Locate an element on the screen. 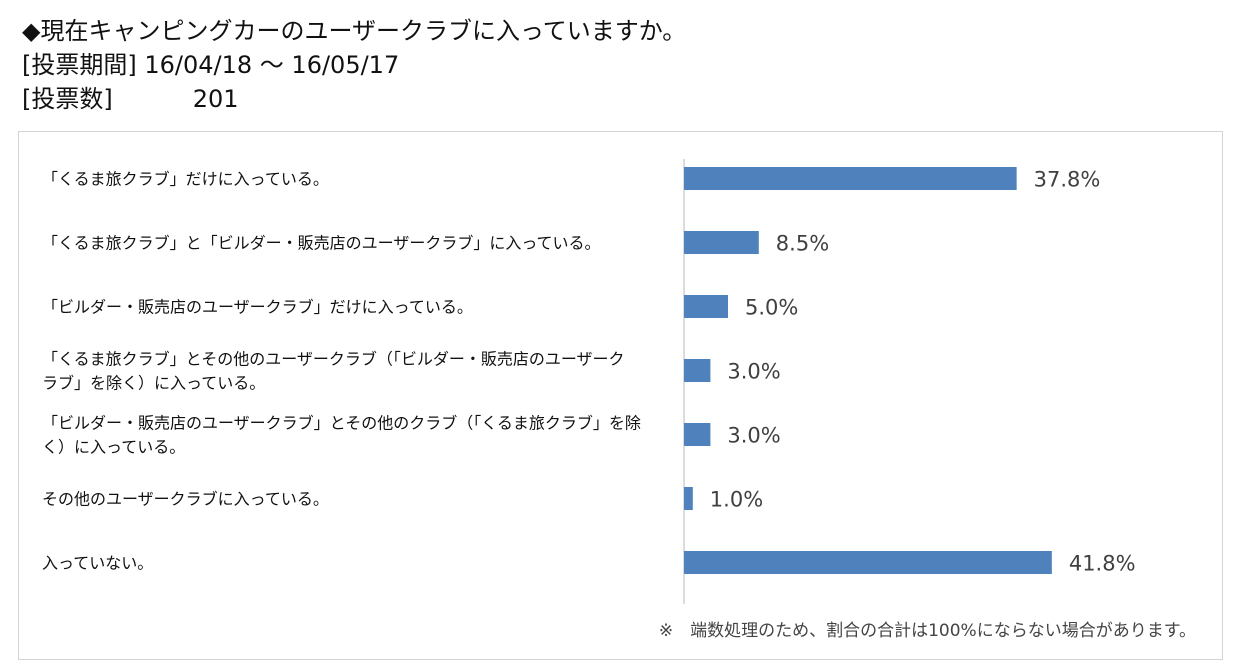 This screenshot has height=669, width=1237. vote-count-label: [投票数] is located at coordinates (67, 99).